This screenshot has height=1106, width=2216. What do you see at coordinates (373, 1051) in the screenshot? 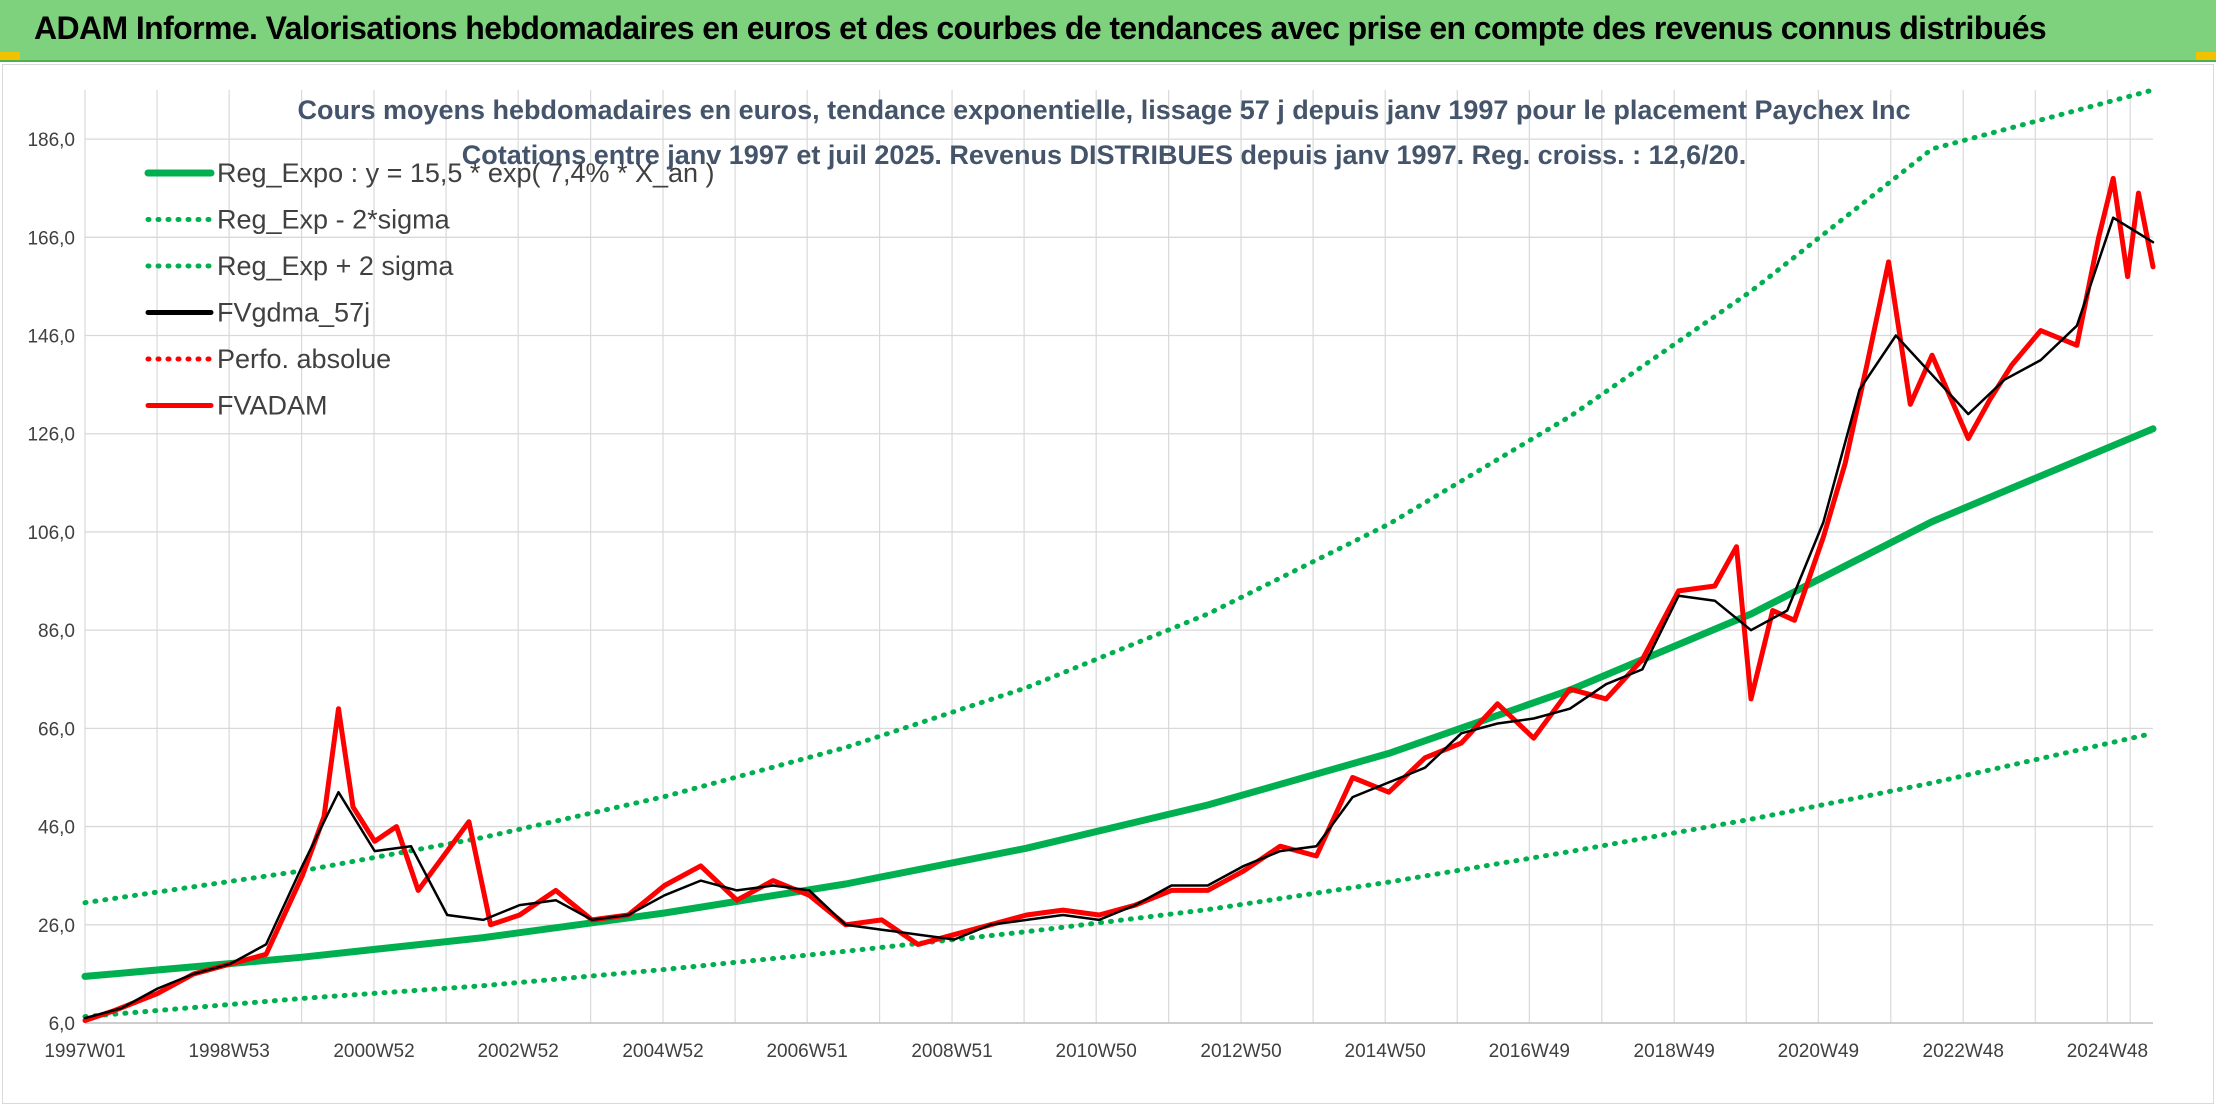
I see `x-tick-label: 2000W52` at bounding box center [373, 1051].